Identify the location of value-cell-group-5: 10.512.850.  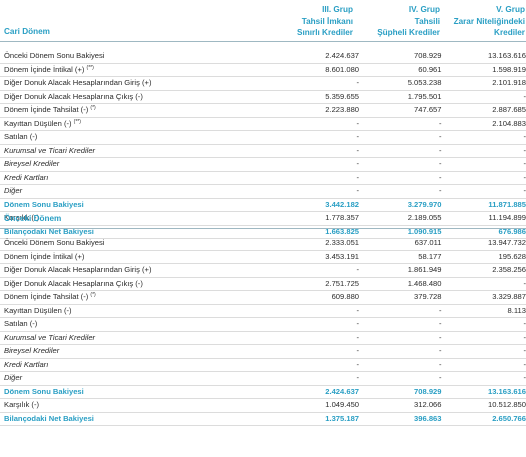
(483, 405).